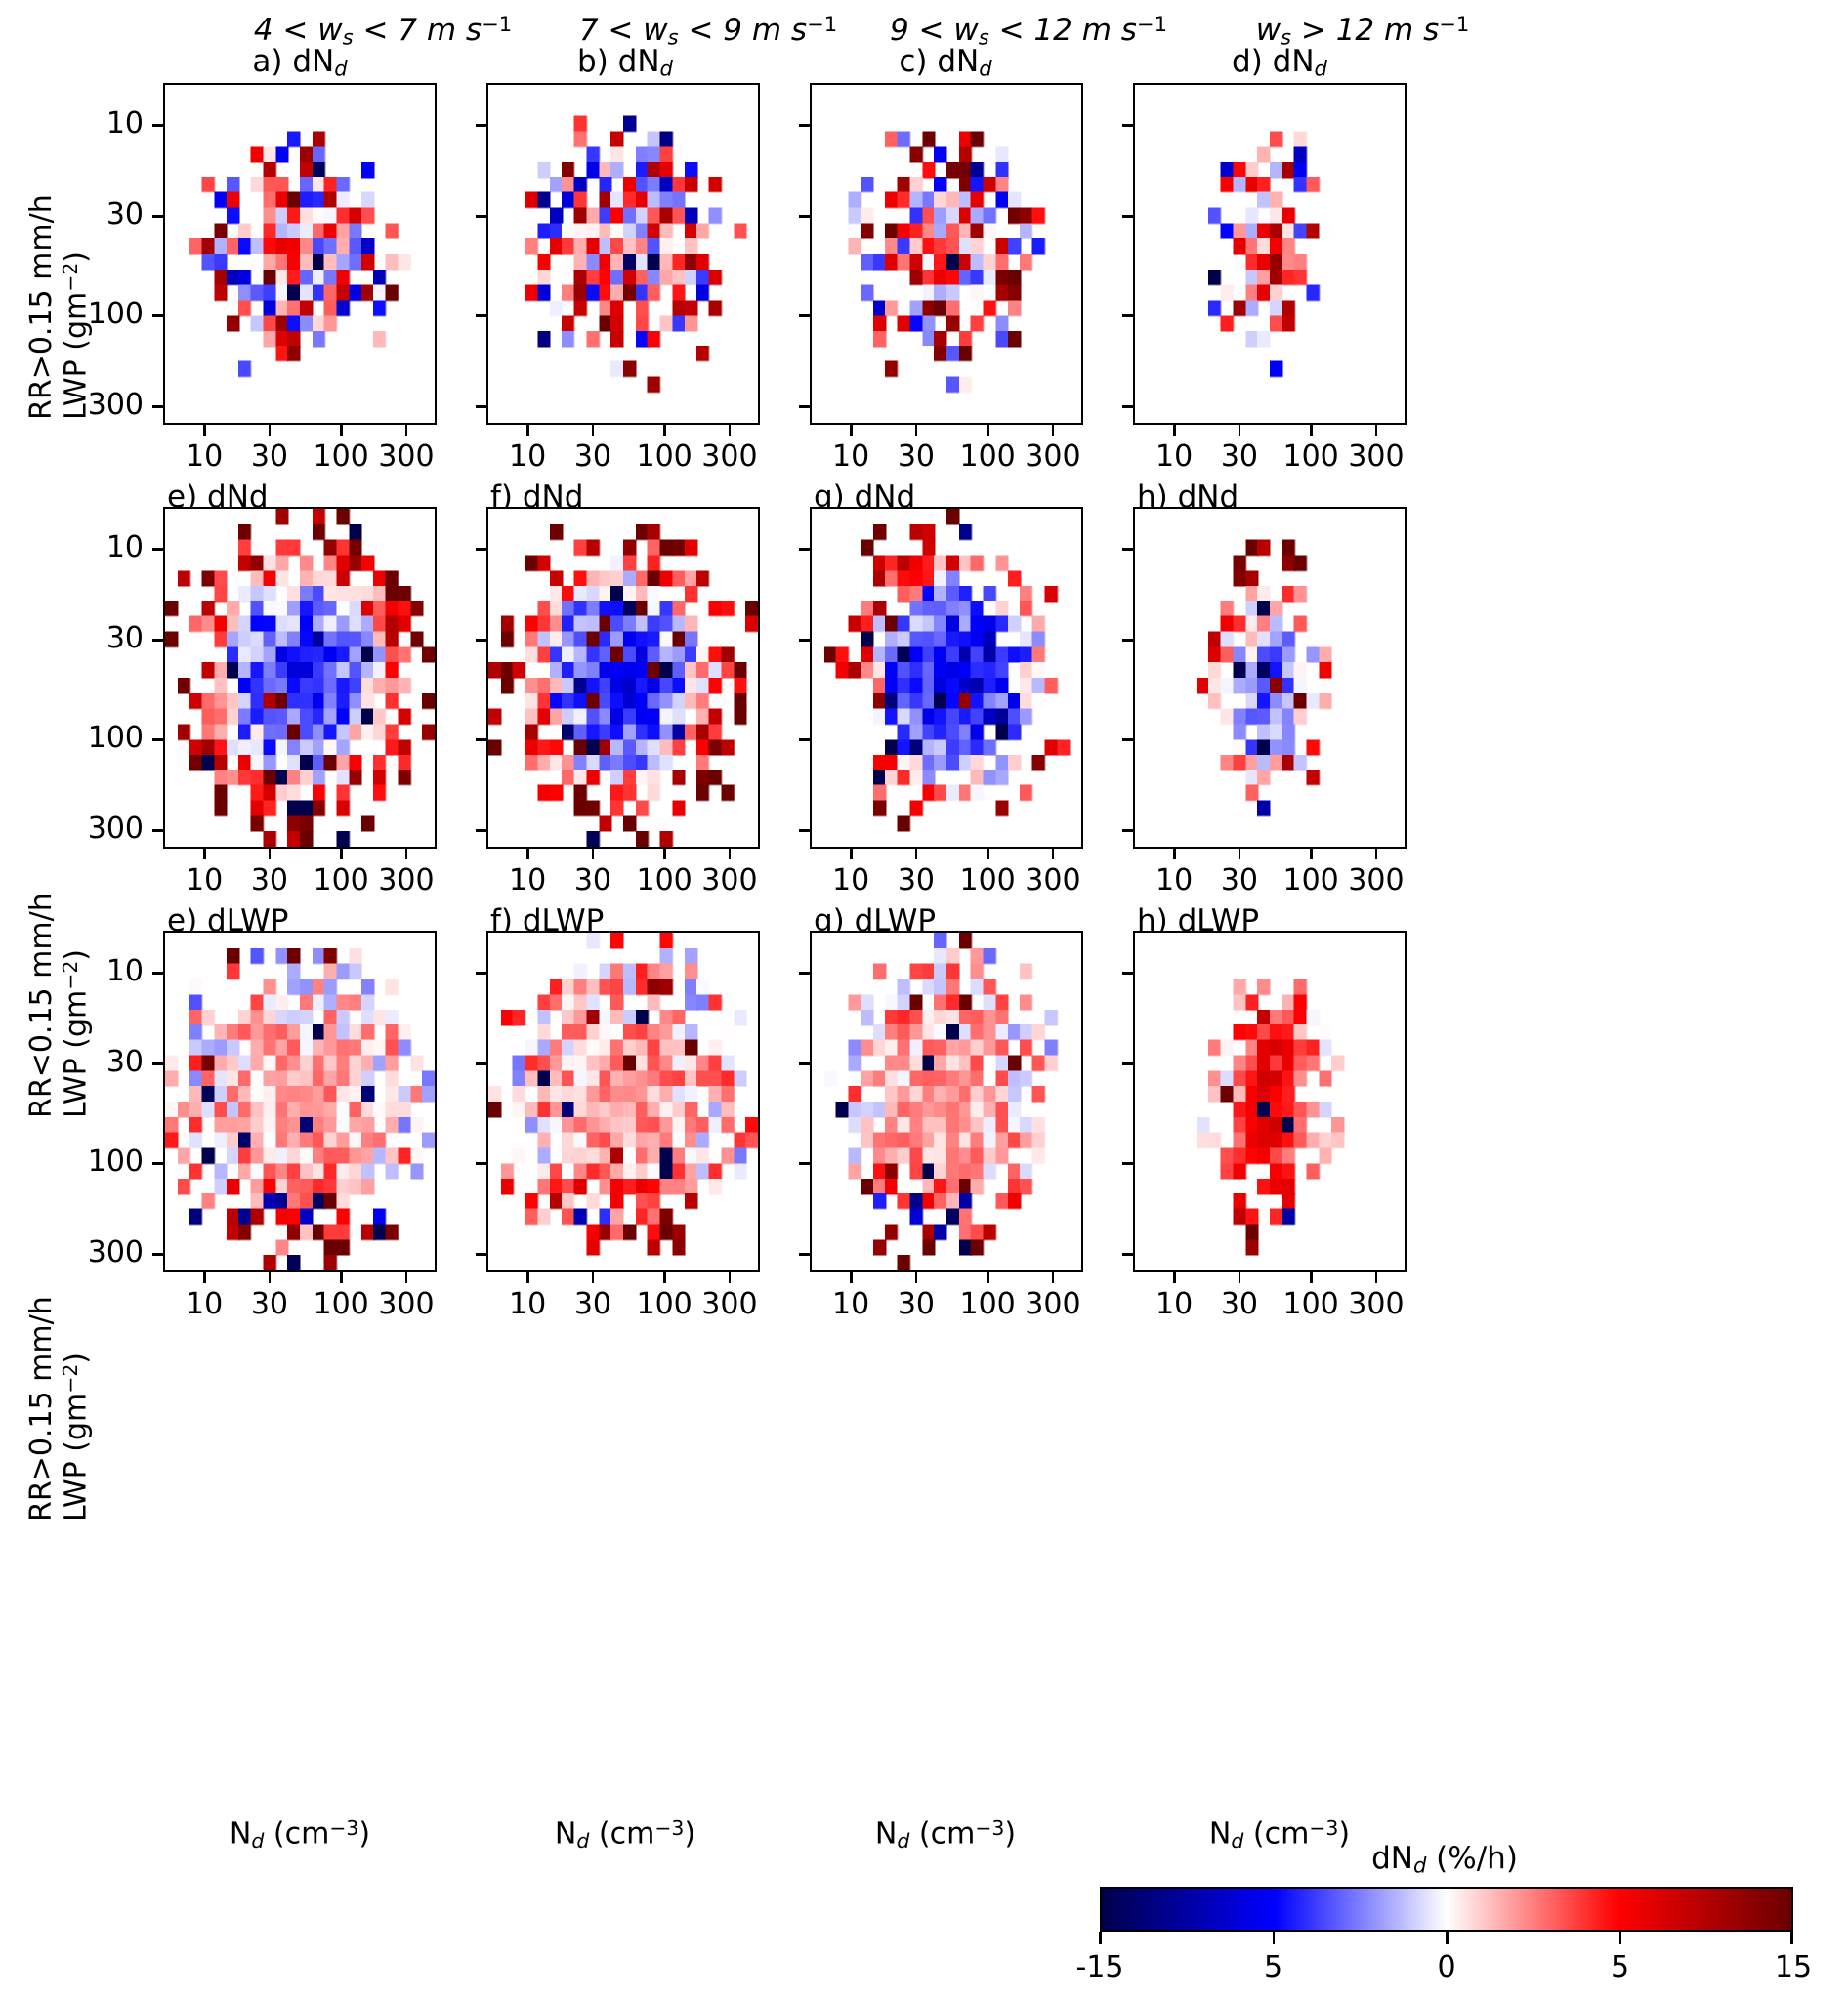  Describe the element at coordinates (300, 254) in the screenshot. I see `panel-axes-a` at that location.